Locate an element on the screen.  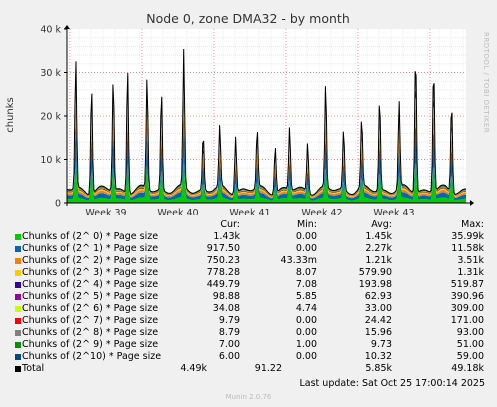
y-axis-arrow is located at coordinates (67, 27).